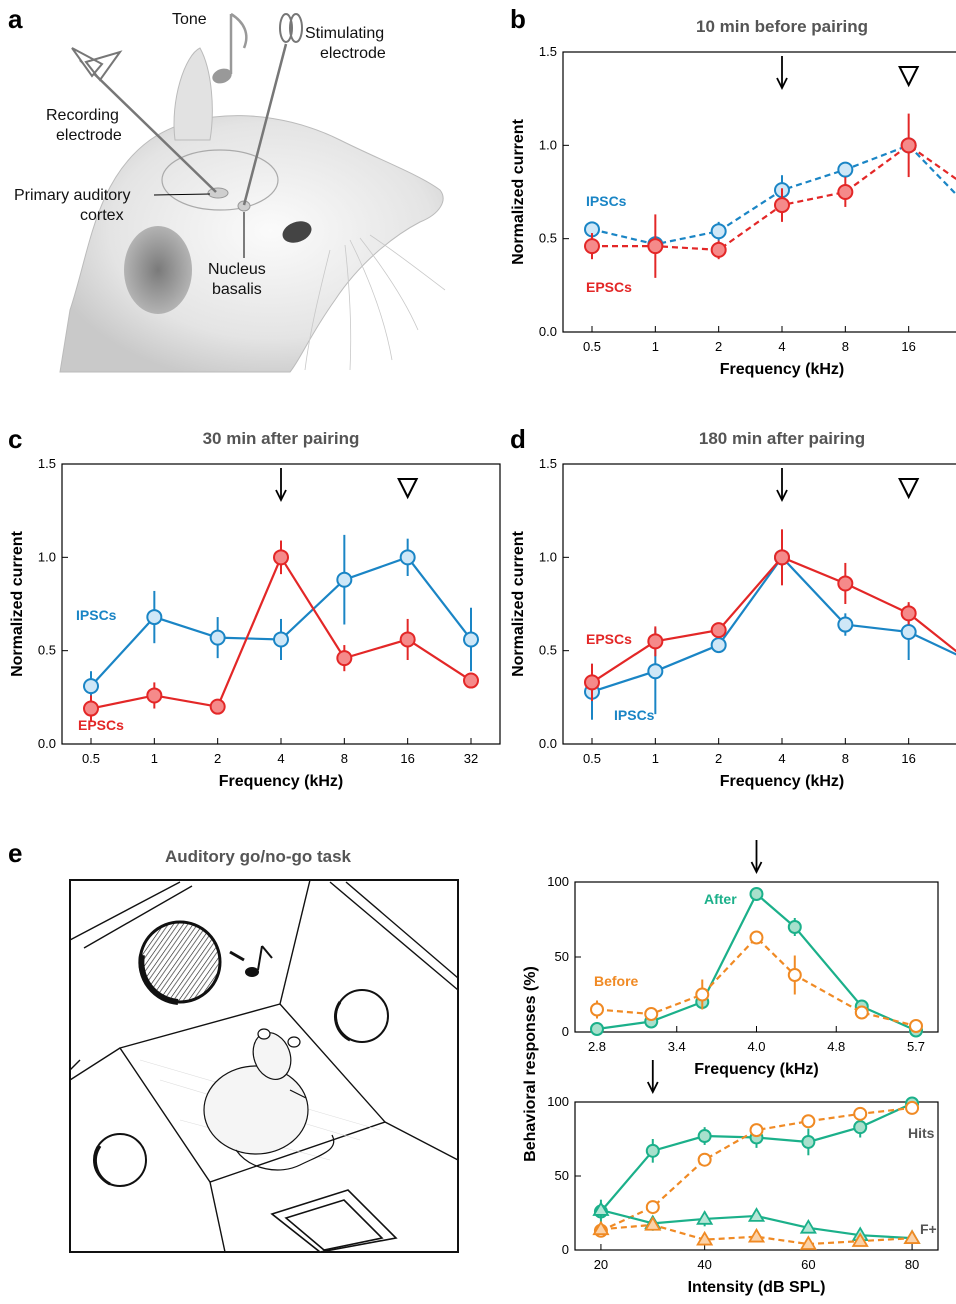 This screenshot has width=956, height=1304. Describe the element at coordinates (518, 439) in the screenshot. I see `panel-label-d: d` at that location.